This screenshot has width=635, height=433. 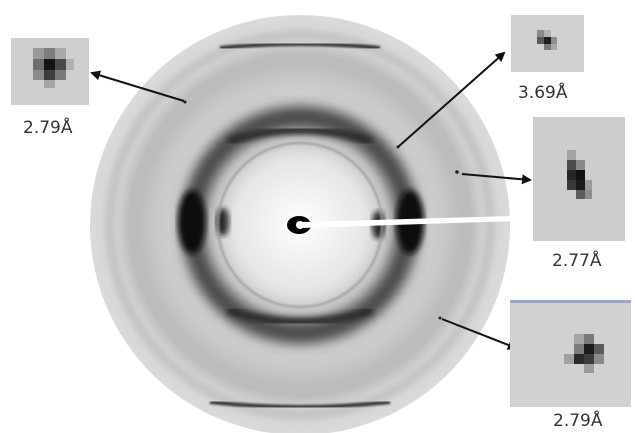 I want to click on inset-label-bottom-right: 2.79Å, so click(x=578, y=421).